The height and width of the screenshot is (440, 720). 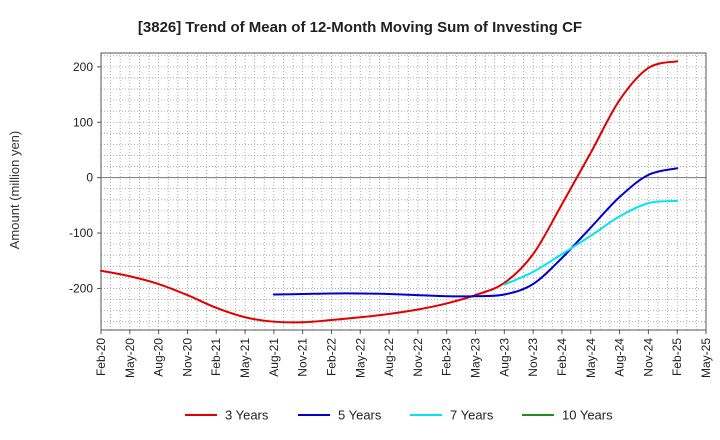 I want to click on y-axis-label: Amount (million yen), so click(x=14, y=190).